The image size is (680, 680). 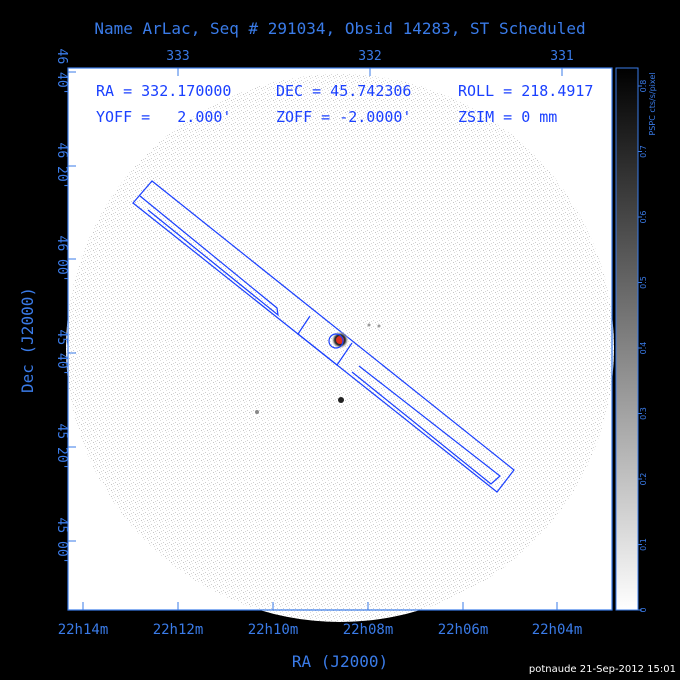 What do you see at coordinates (61, 353) in the screenshot?
I see `y-tick-label: 45 40'` at bounding box center [61, 353].